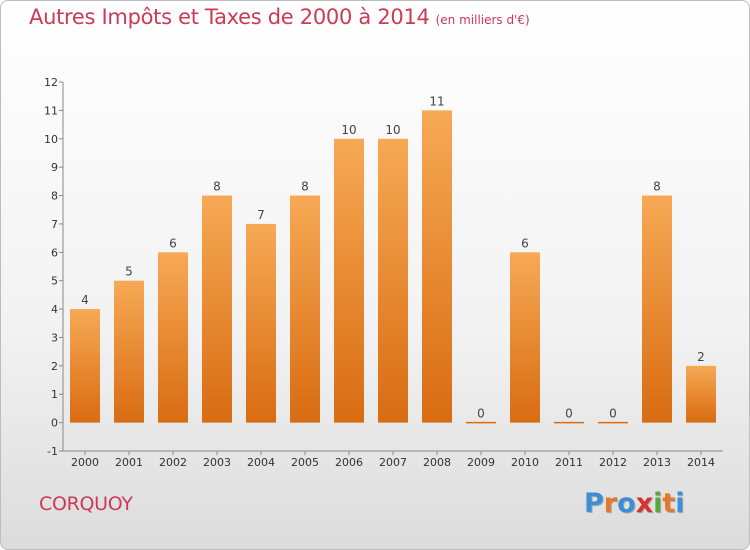 The image size is (750, 550). I want to click on x-tick-label: 2010, so click(525, 462).